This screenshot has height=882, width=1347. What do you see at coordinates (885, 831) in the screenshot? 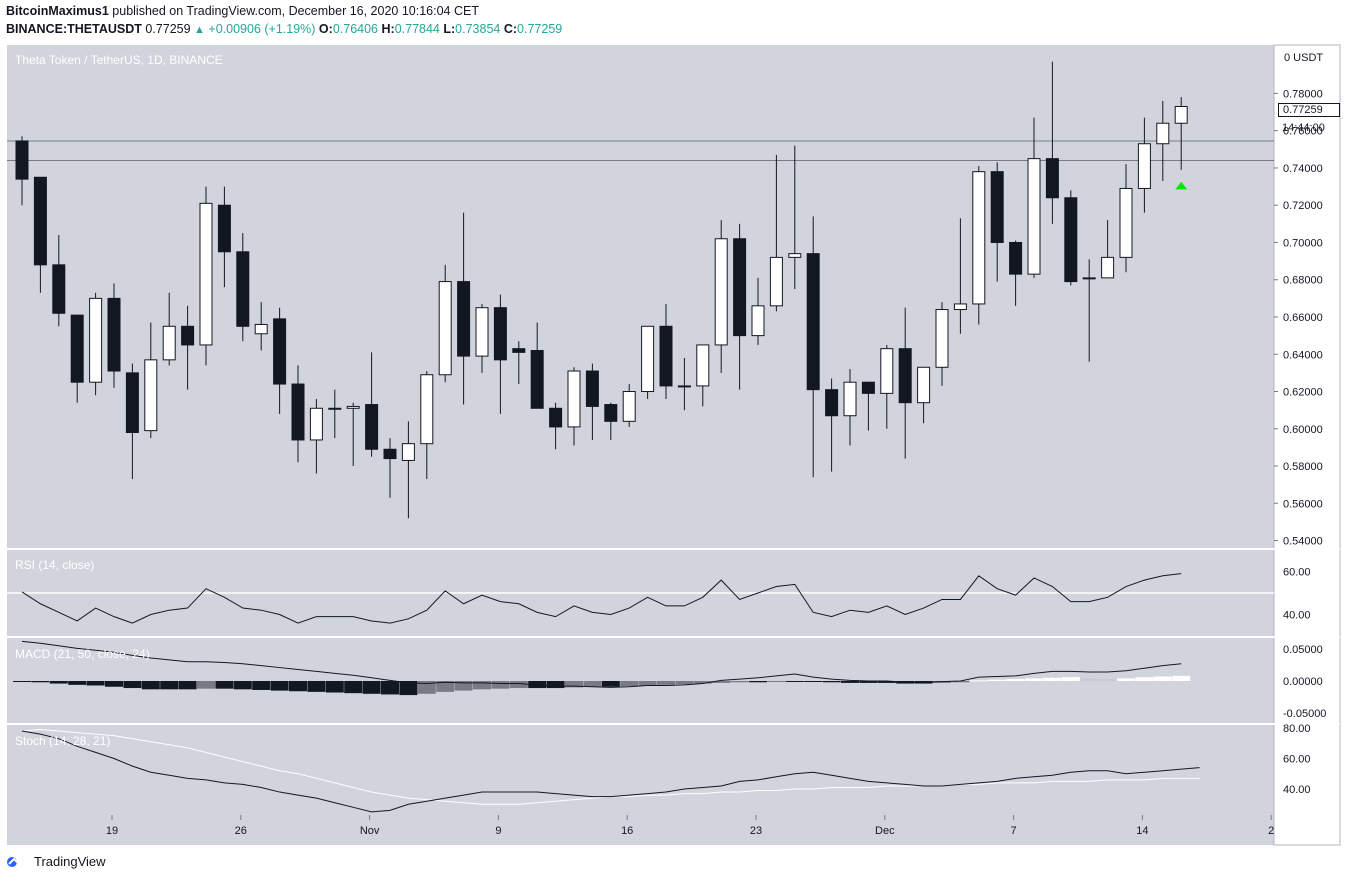
I see `time-tick-label: Dec` at bounding box center [885, 831].